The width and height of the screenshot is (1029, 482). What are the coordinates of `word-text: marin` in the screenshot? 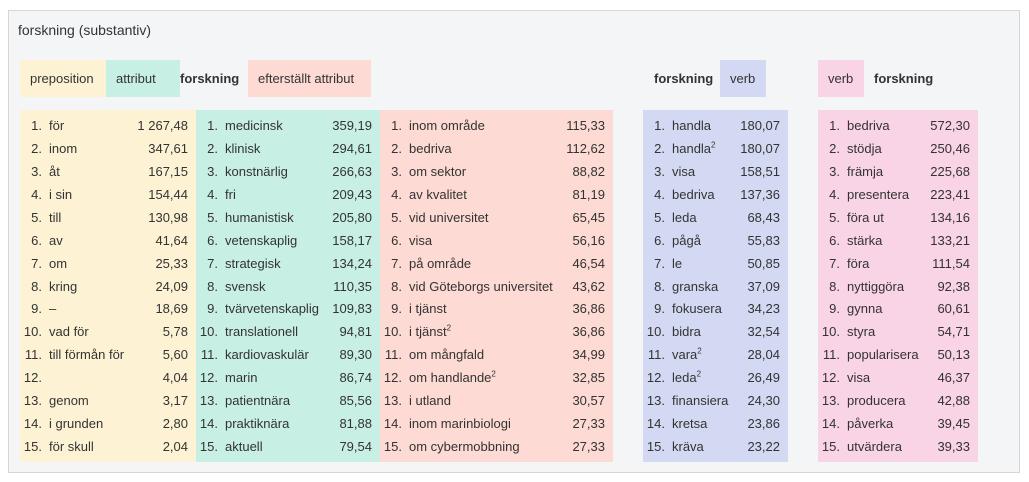 It's located at (241, 378).